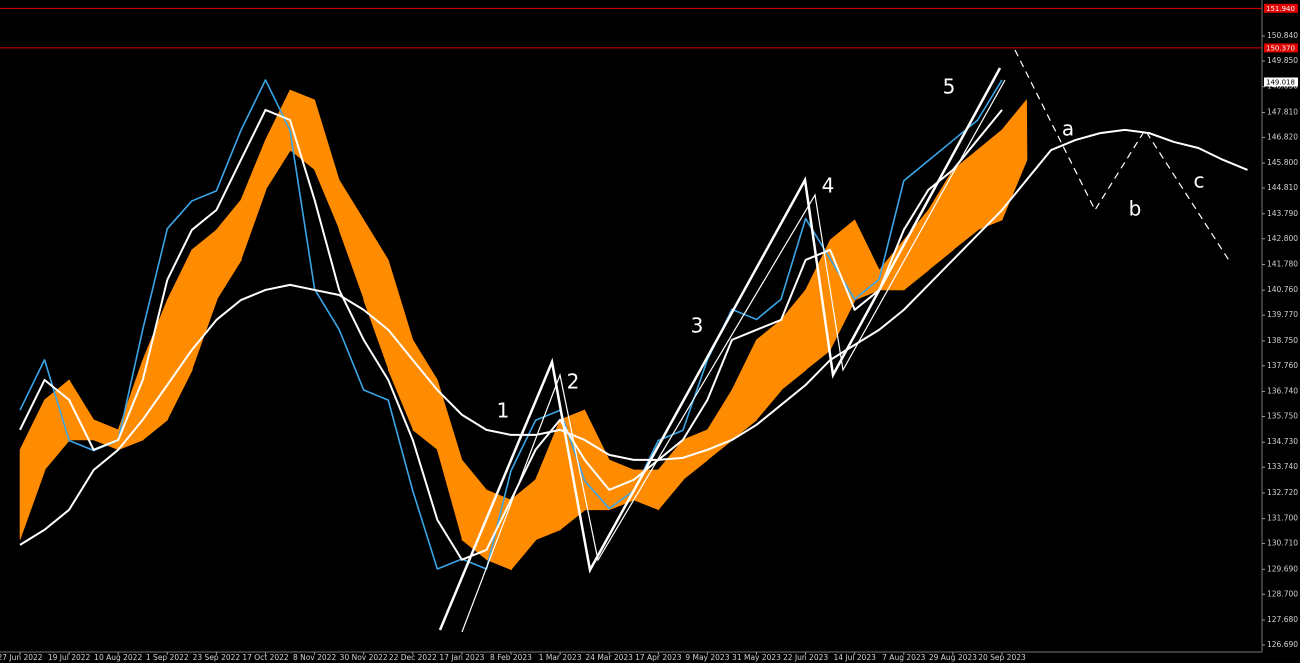  Describe the element at coordinates (949, 87) in the screenshot. I see `wave-label: 5` at that location.